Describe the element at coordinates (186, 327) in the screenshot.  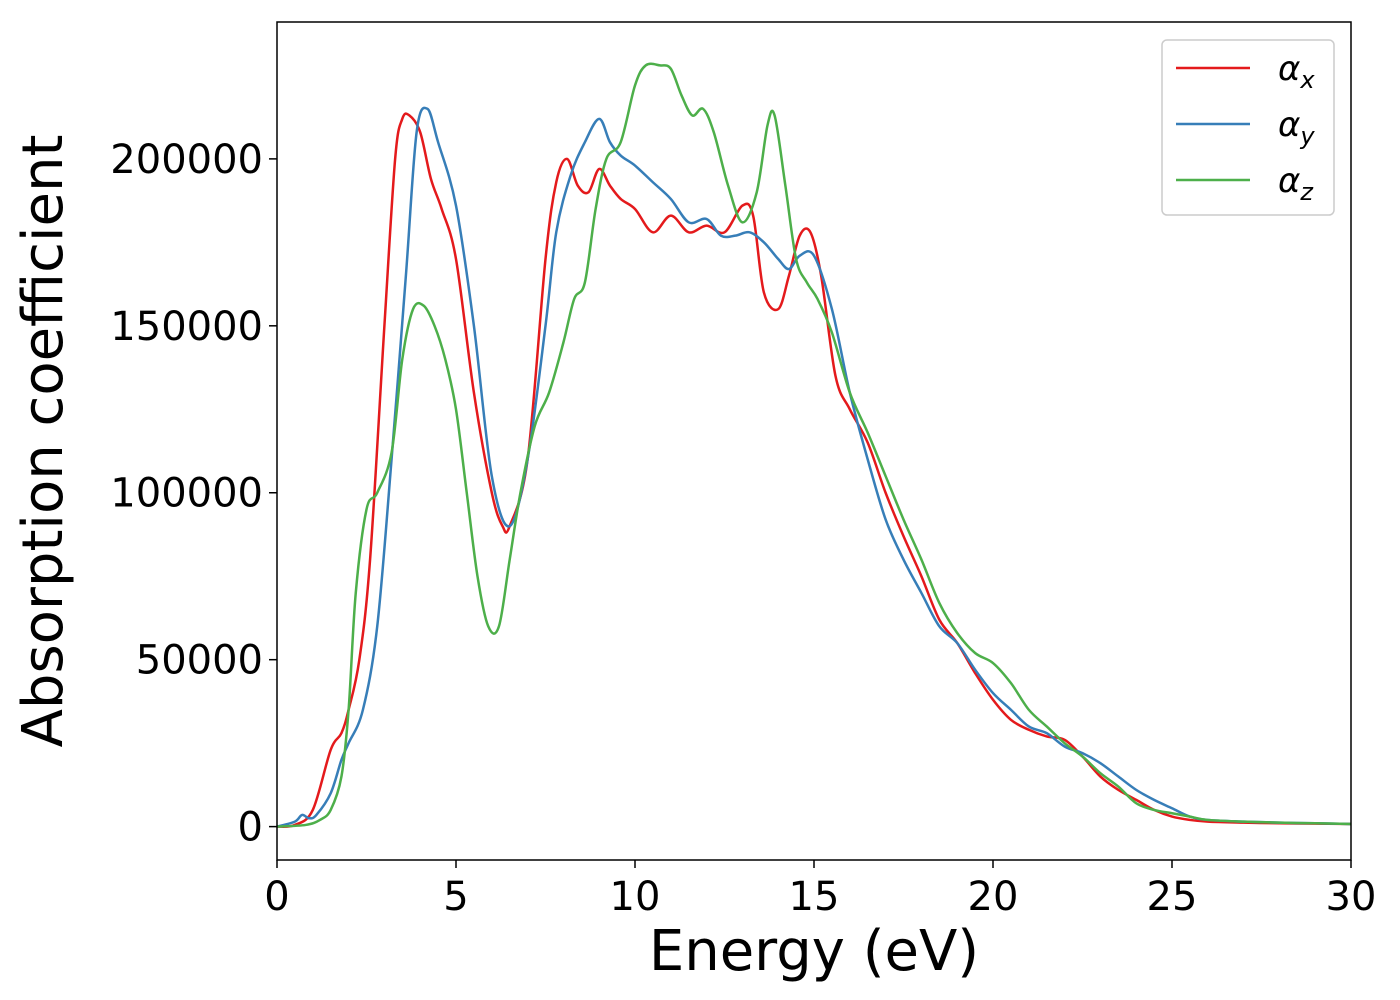
I see `y-tick-label: 150000` at that location.